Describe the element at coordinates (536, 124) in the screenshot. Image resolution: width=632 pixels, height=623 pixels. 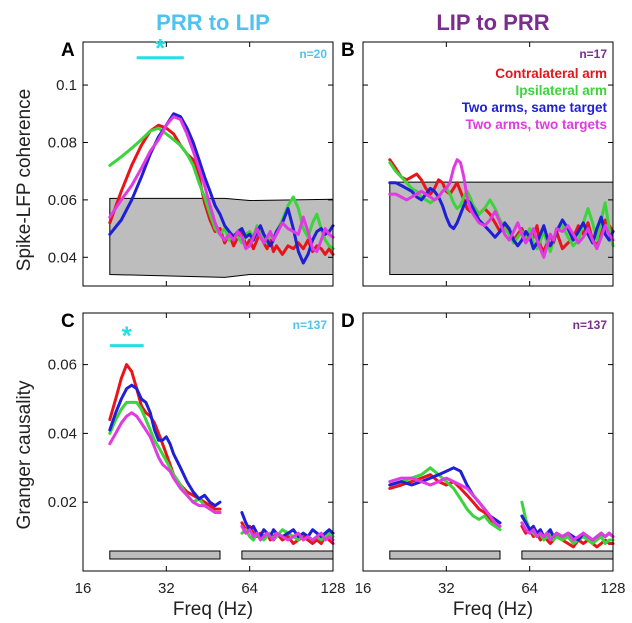
I see `legend-entry-two: Two arms, two targets` at that location.